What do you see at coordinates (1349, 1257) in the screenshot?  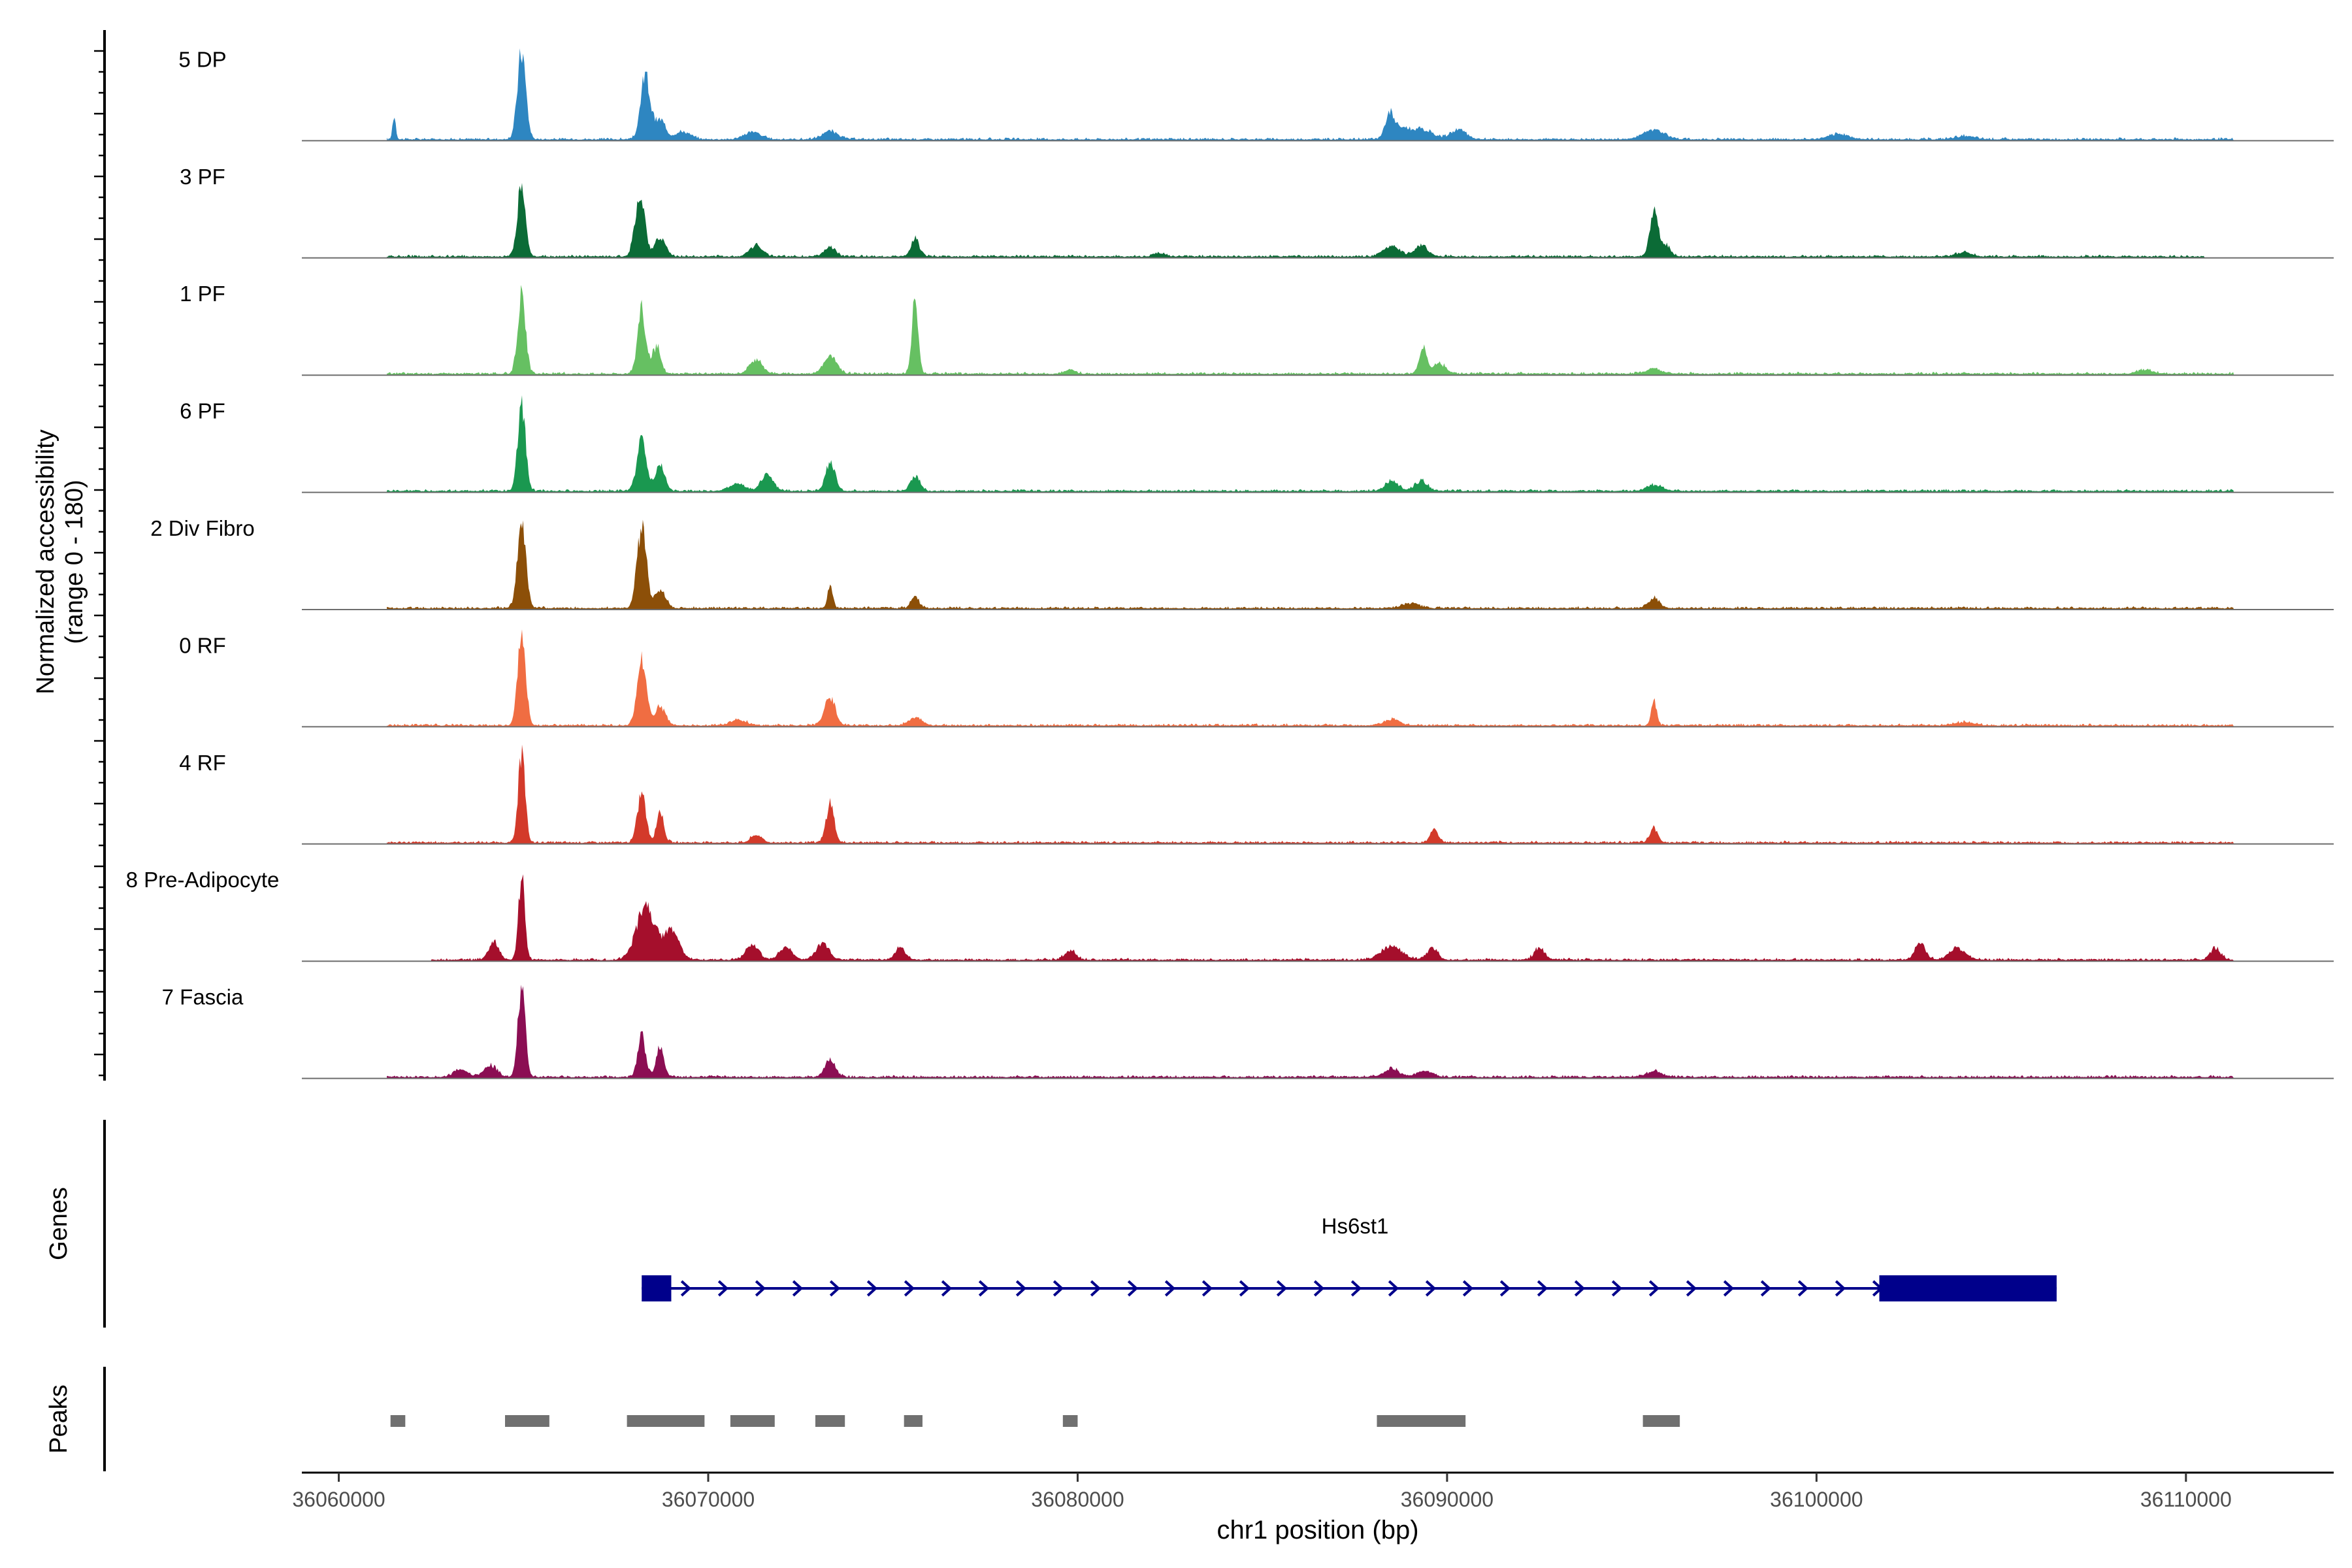 I see `gene-model: Hs6st1` at bounding box center [1349, 1257].